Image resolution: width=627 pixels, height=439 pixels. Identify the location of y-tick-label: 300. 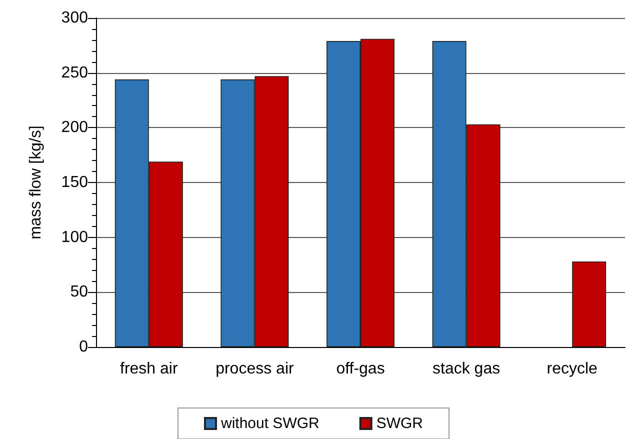
(74, 18).